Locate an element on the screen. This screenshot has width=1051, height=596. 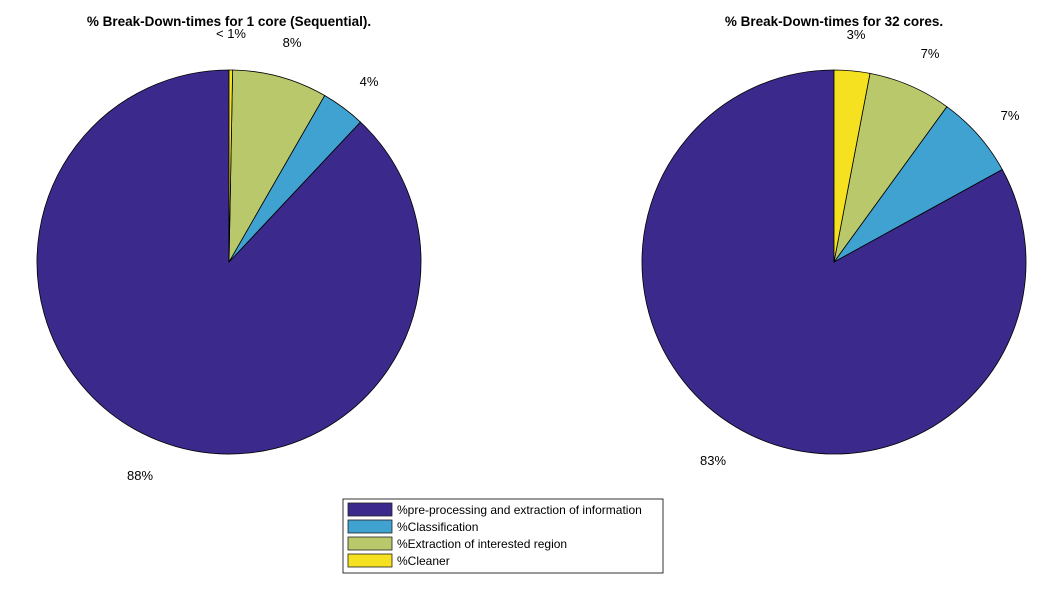
legend-item-extraction: %Extraction of interested region is located at coordinates (457, 543).